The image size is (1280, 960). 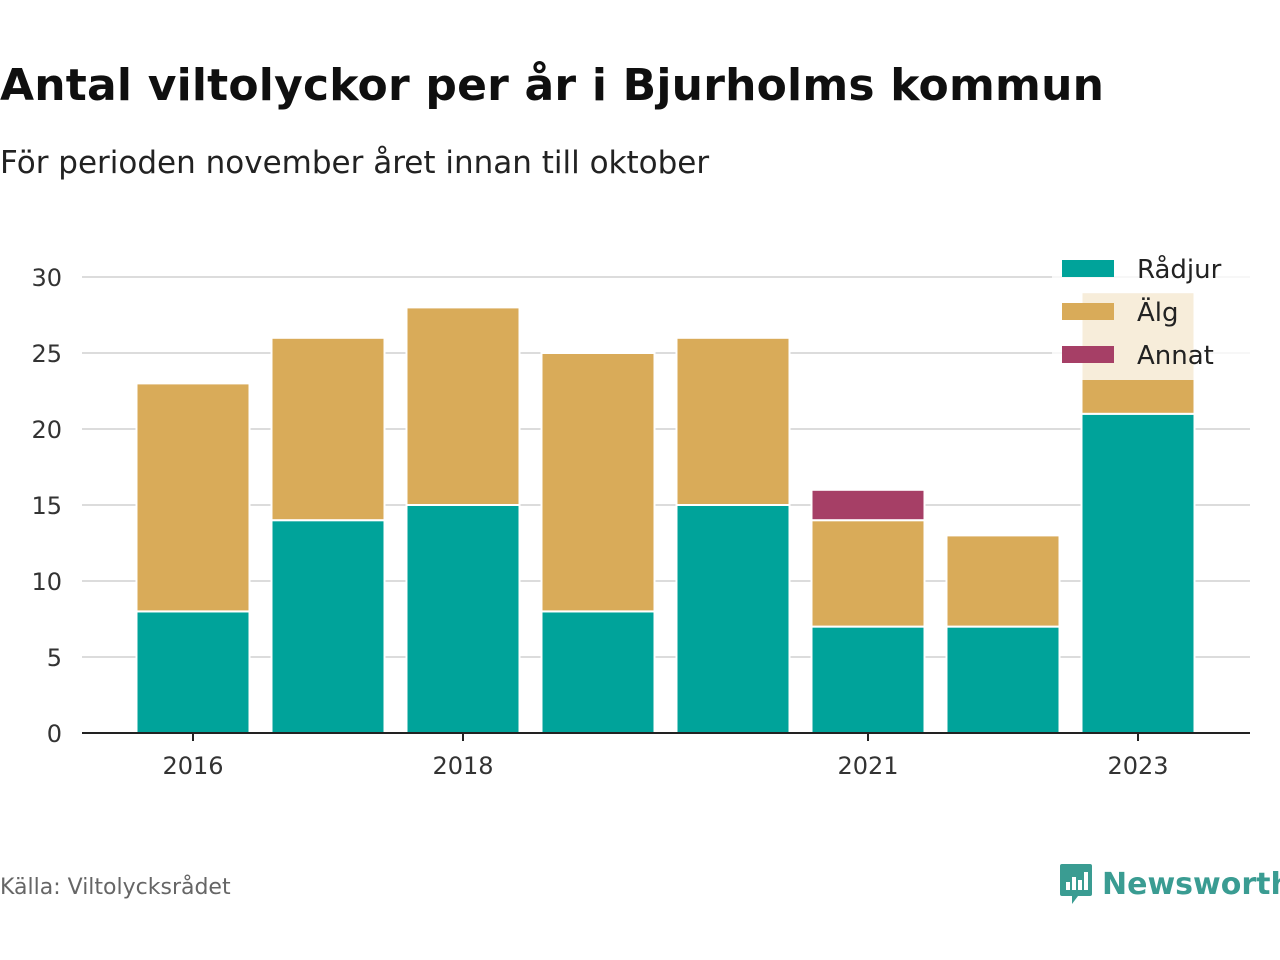 What do you see at coordinates (1137, 766) in the screenshot?
I see `x-tick-label: 2023` at bounding box center [1137, 766].